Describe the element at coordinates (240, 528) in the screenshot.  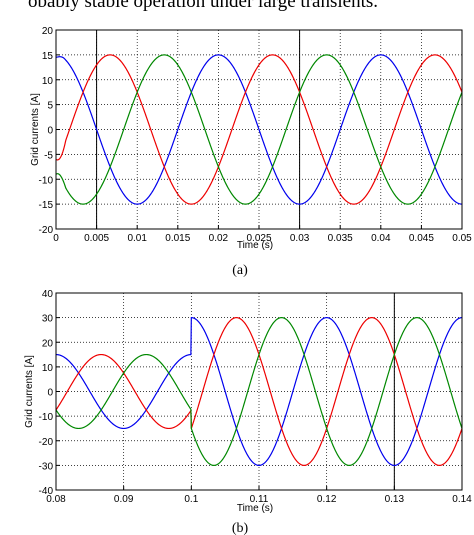
I see `figure-caption: (b)` at that location.